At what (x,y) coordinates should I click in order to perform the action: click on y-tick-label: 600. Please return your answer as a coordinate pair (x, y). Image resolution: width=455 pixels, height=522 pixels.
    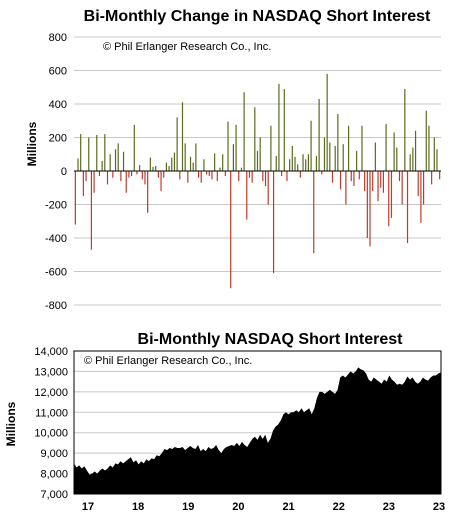
    Looking at the image, I should click on (58, 72).